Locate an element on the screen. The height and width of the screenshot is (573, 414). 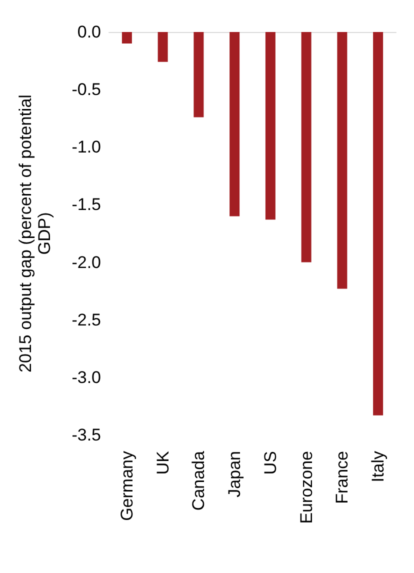
x-tick-label: Canada is located at coordinates (198, 480).